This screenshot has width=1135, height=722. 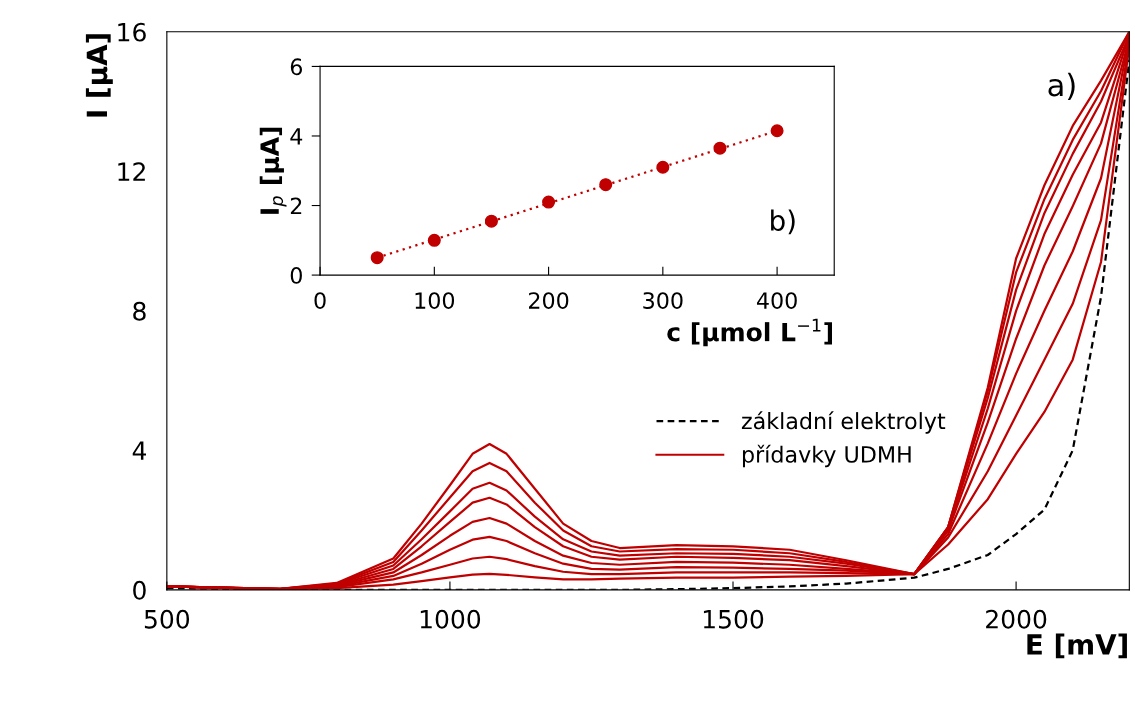 What do you see at coordinates (132, 32) in the screenshot?
I see `y-tick-label: 16` at bounding box center [132, 32].